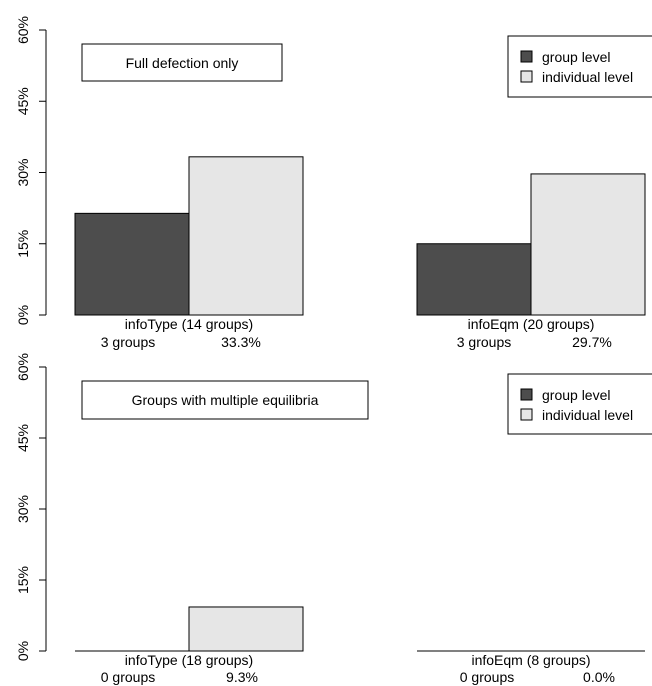  I want to click on individual-pct-label: 33.3%, so click(241, 342).